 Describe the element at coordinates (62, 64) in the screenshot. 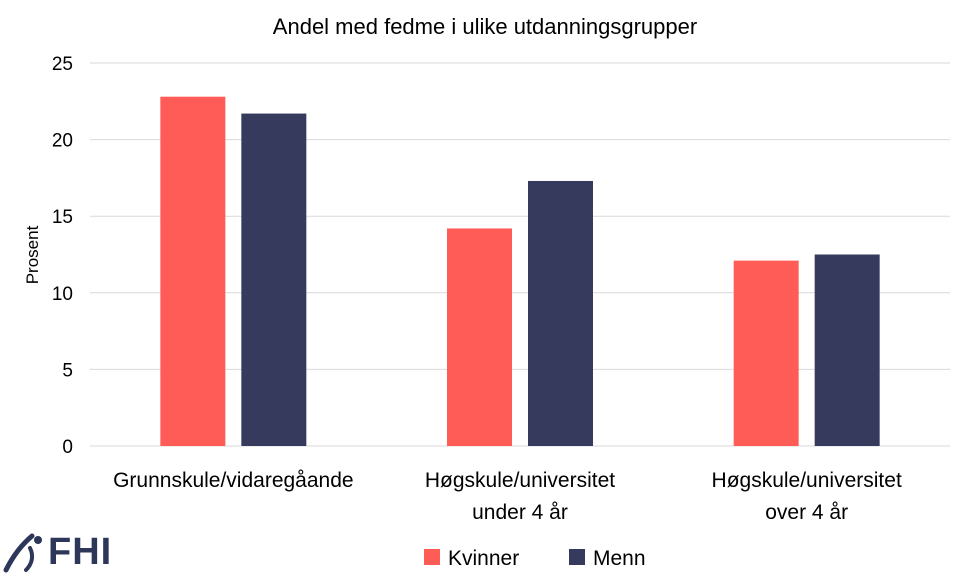

I see `y-tick-label-25: 25` at that location.